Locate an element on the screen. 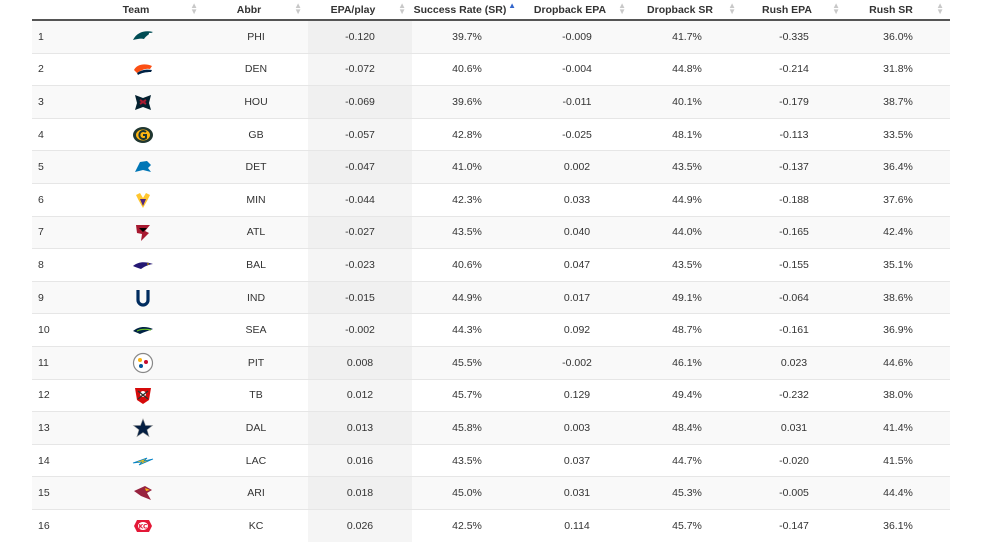  cell-rush-sr: 38.0% is located at coordinates (898, 395).